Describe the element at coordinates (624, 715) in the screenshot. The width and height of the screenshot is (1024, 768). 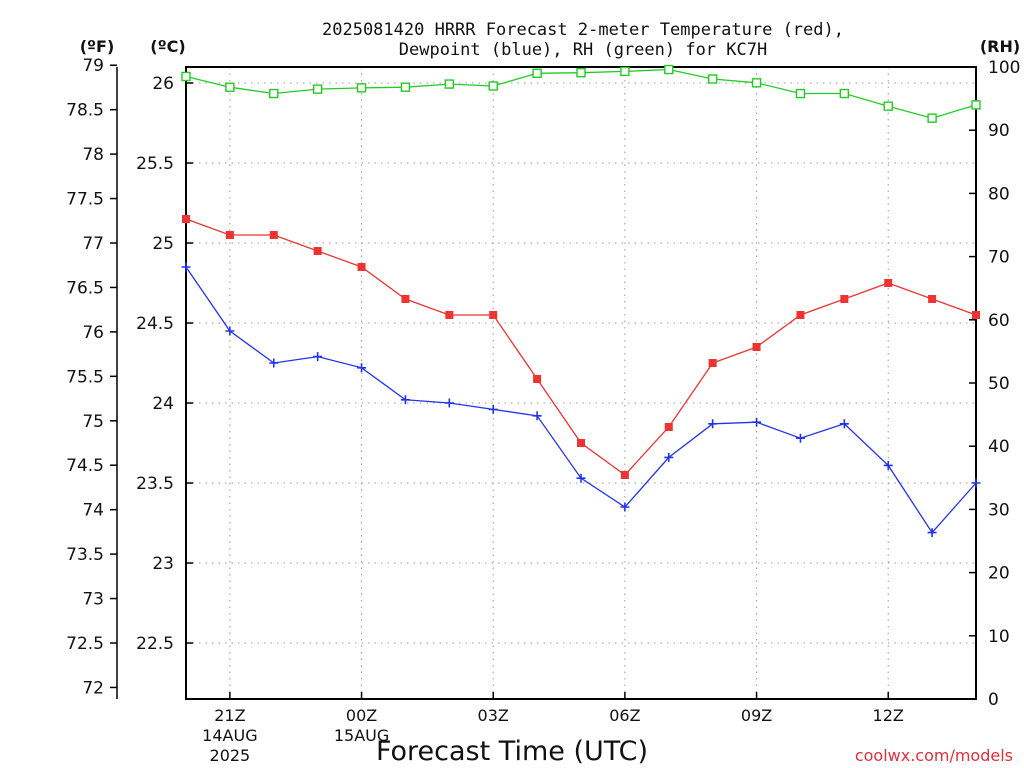
I see `x-tick-label: 06Z` at that location.